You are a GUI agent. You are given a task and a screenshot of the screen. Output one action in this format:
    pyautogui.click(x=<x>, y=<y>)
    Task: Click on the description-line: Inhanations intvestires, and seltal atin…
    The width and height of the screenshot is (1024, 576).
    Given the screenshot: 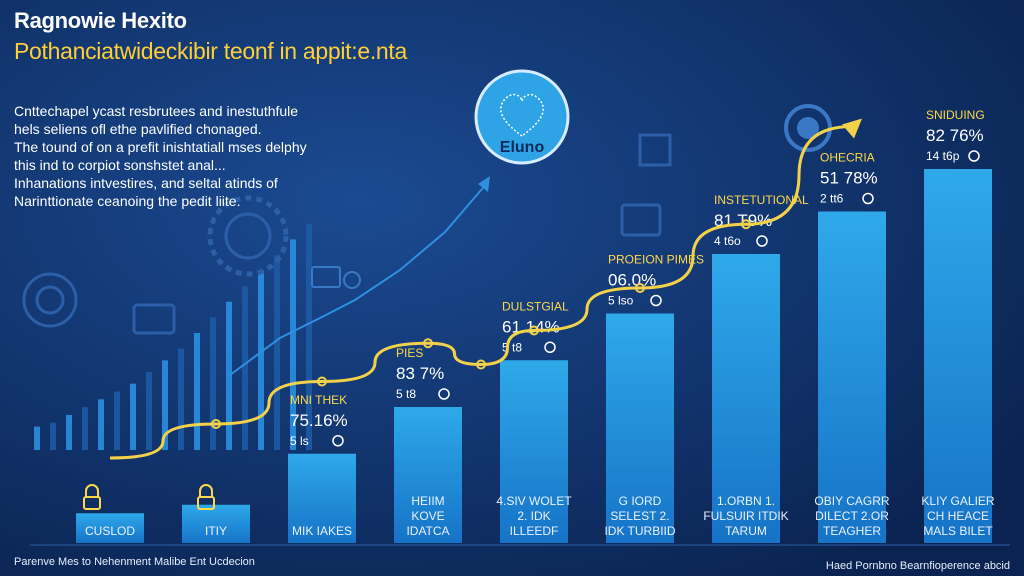 What is the action you would take?
    pyautogui.click(x=146, y=183)
    